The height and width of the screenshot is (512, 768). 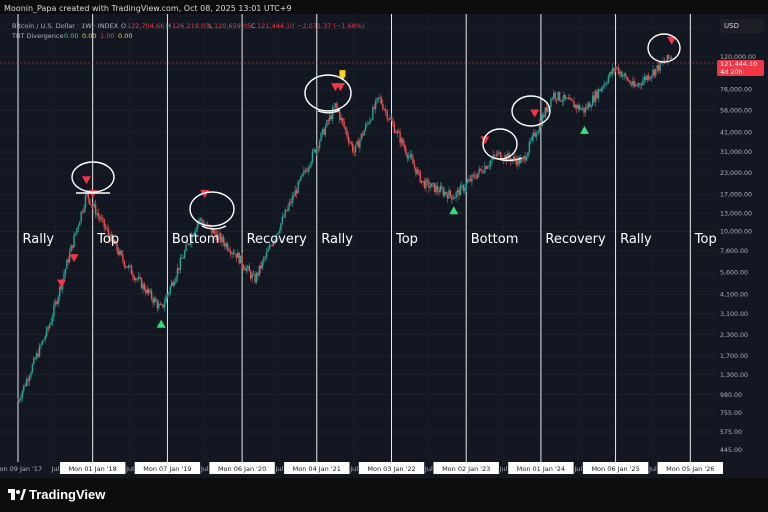 I want to click on last-price-value: 121,444.10, so click(x=739, y=64).